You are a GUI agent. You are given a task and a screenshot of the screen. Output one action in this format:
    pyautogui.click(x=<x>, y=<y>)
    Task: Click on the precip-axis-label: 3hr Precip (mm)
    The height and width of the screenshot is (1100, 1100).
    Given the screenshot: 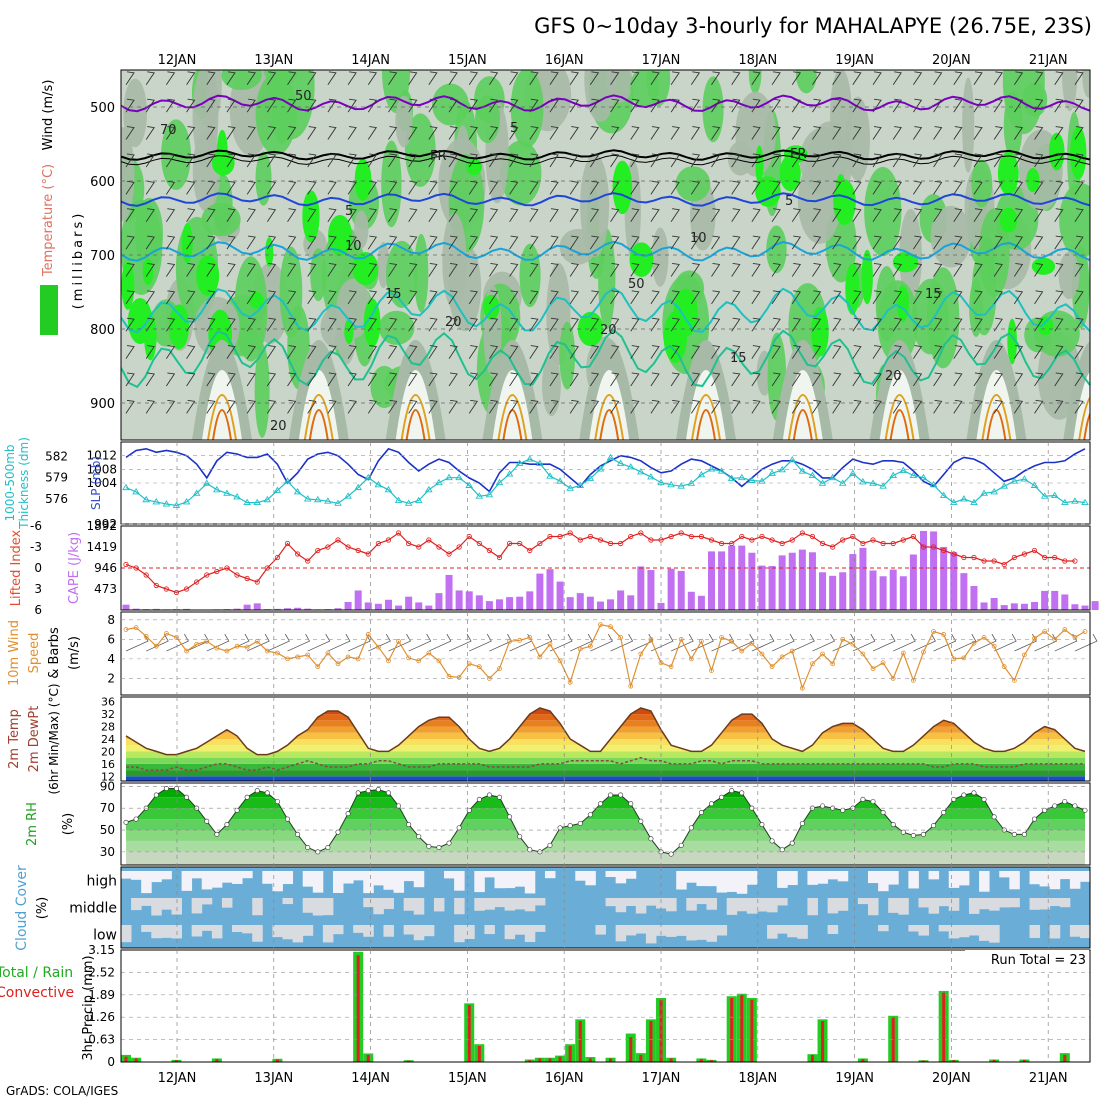 What is the action you would take?
    pyautogui.click(x=88, y=1007)
    